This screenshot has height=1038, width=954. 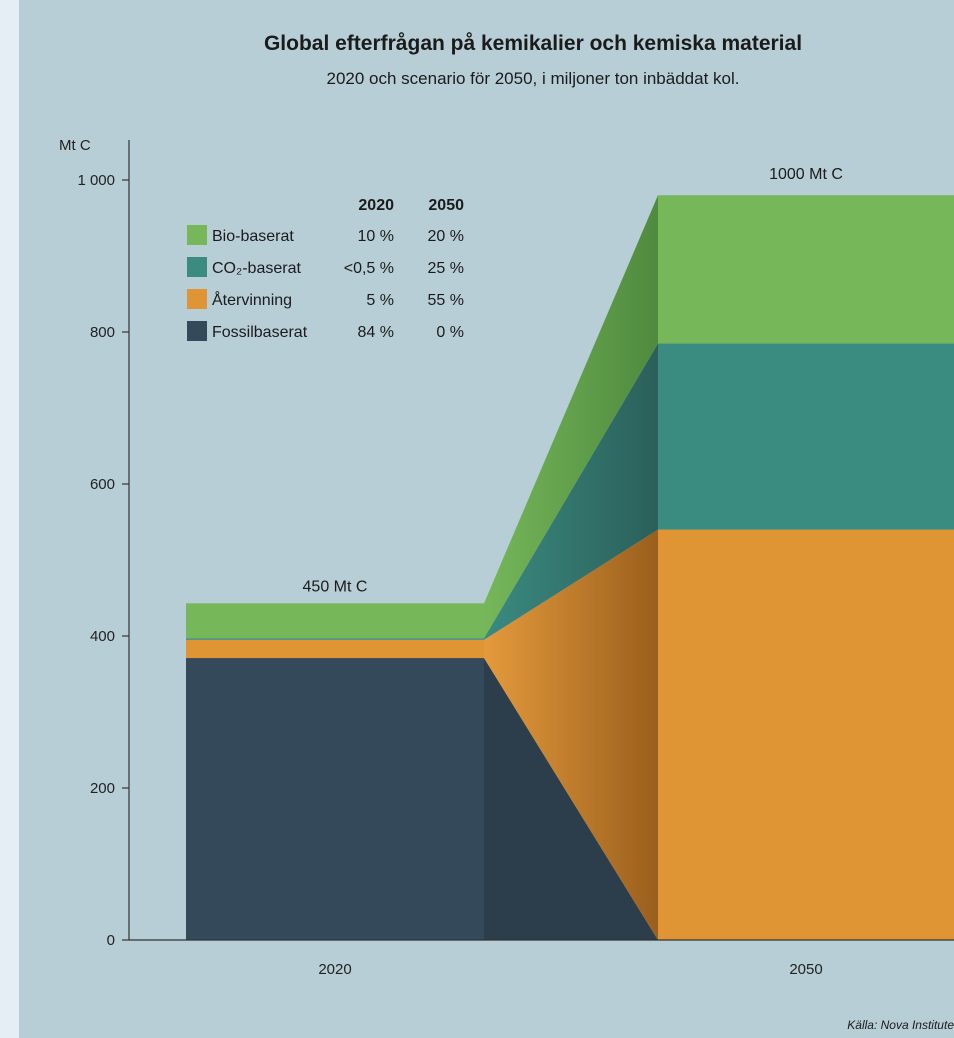 What do you see at coordinates (376, 205) in the screenshot?
I see `legend-col-2020: 2020` at bounding box center [376, 205].